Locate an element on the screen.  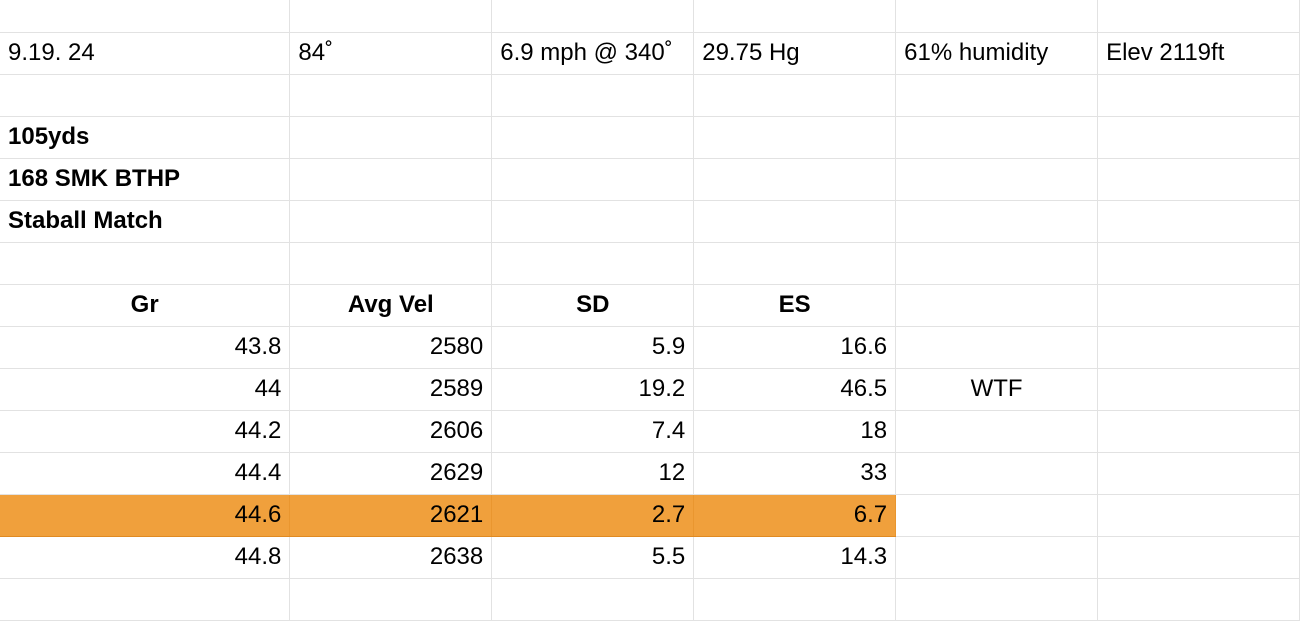
table-row: 44.2 2606 7.4 18 is located at coordinates (650, 431).